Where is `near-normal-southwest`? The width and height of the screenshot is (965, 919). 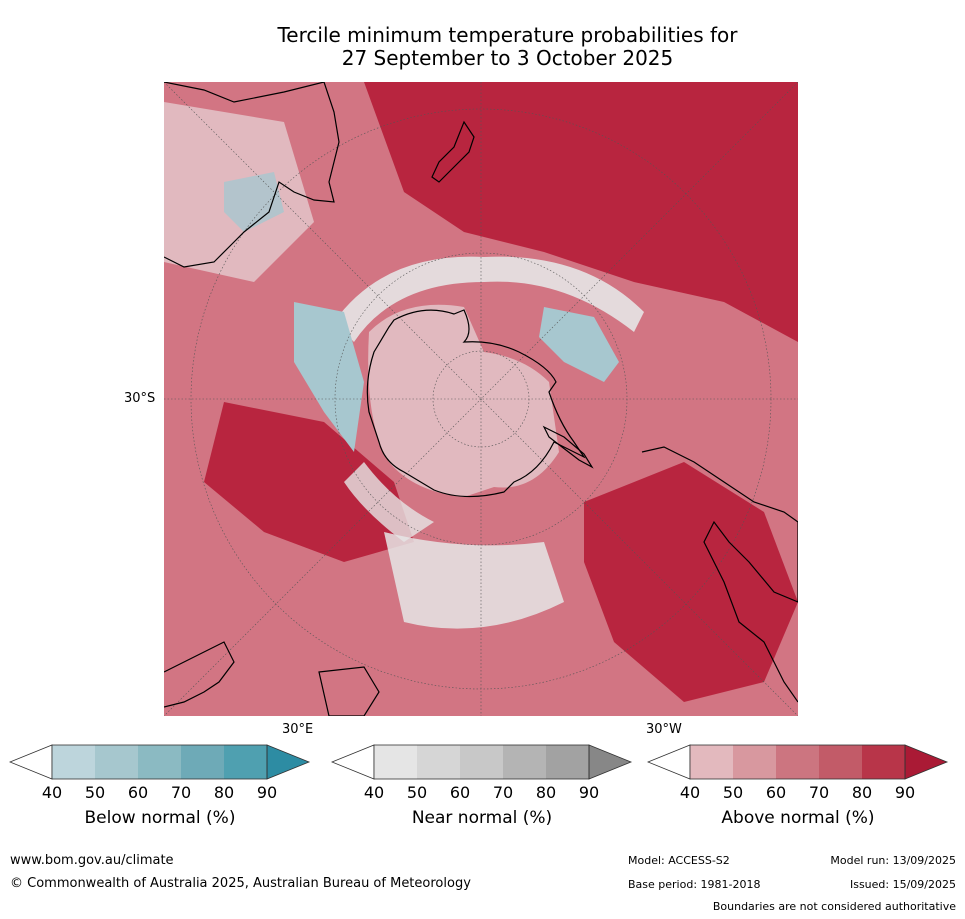 near-normal-southwest is located at coordinates (389, 502).